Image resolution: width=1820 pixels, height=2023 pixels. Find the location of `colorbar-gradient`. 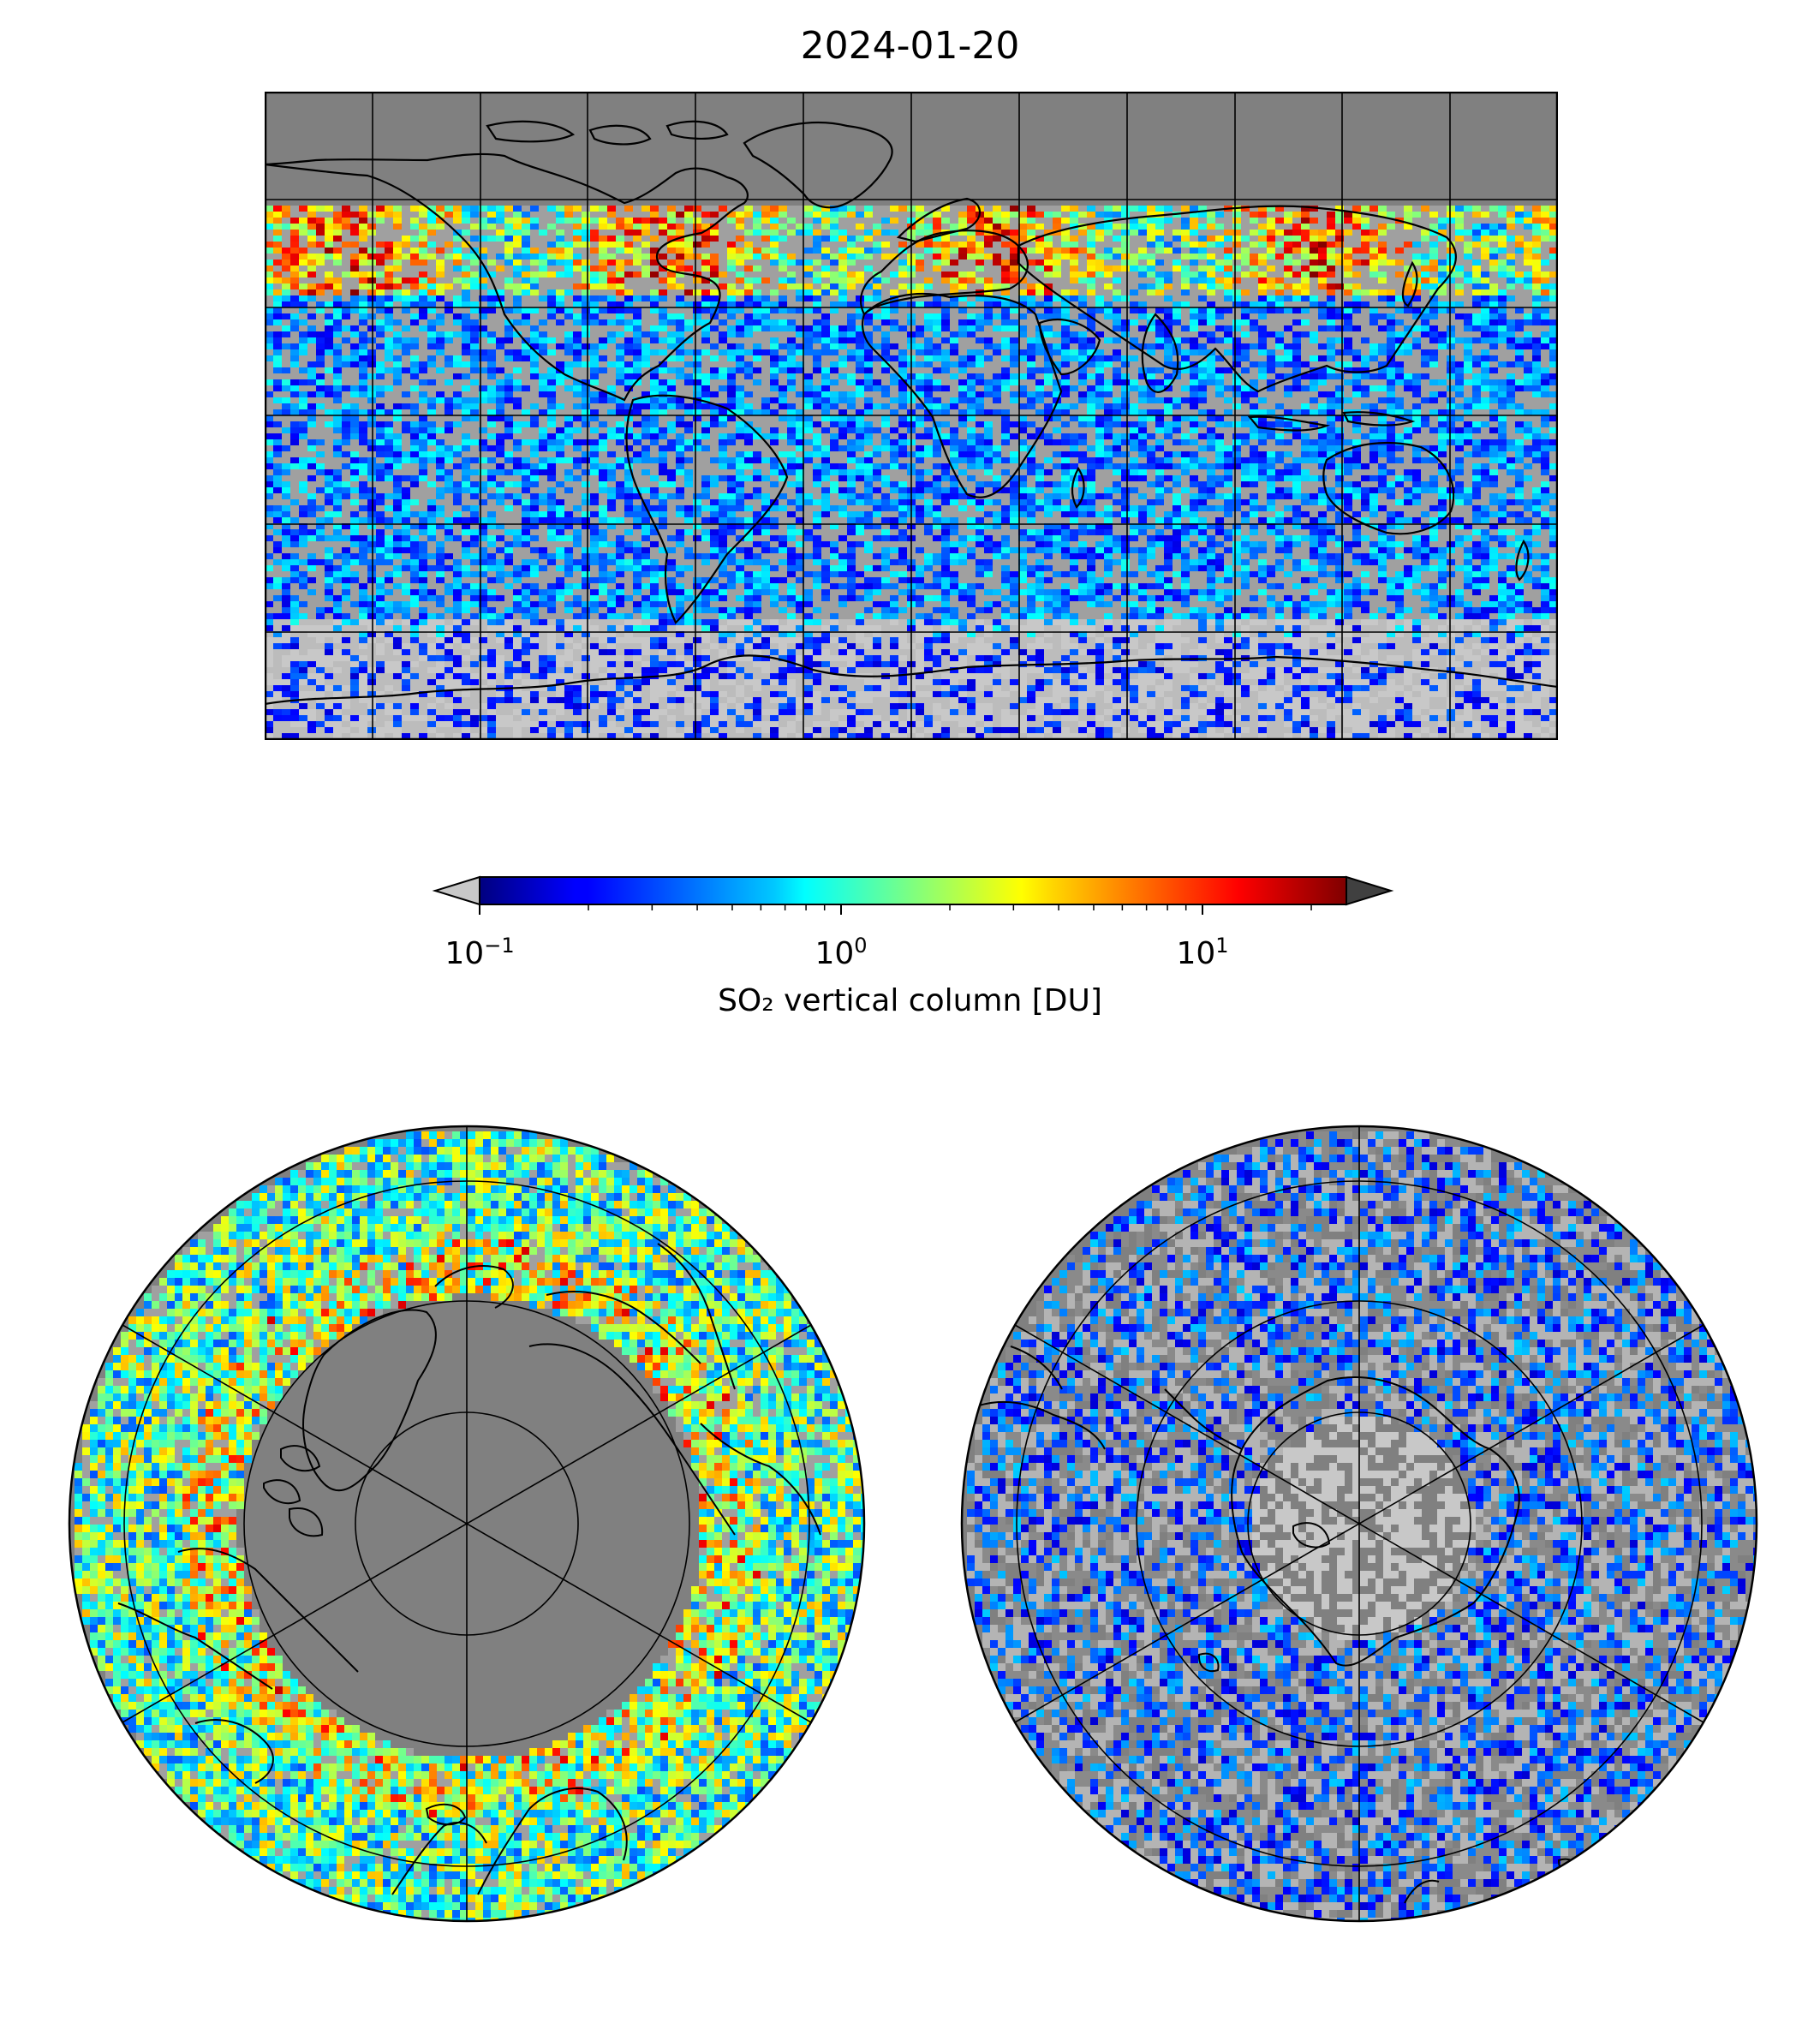

colorbar-gradient is located at coordinates (913, 891).